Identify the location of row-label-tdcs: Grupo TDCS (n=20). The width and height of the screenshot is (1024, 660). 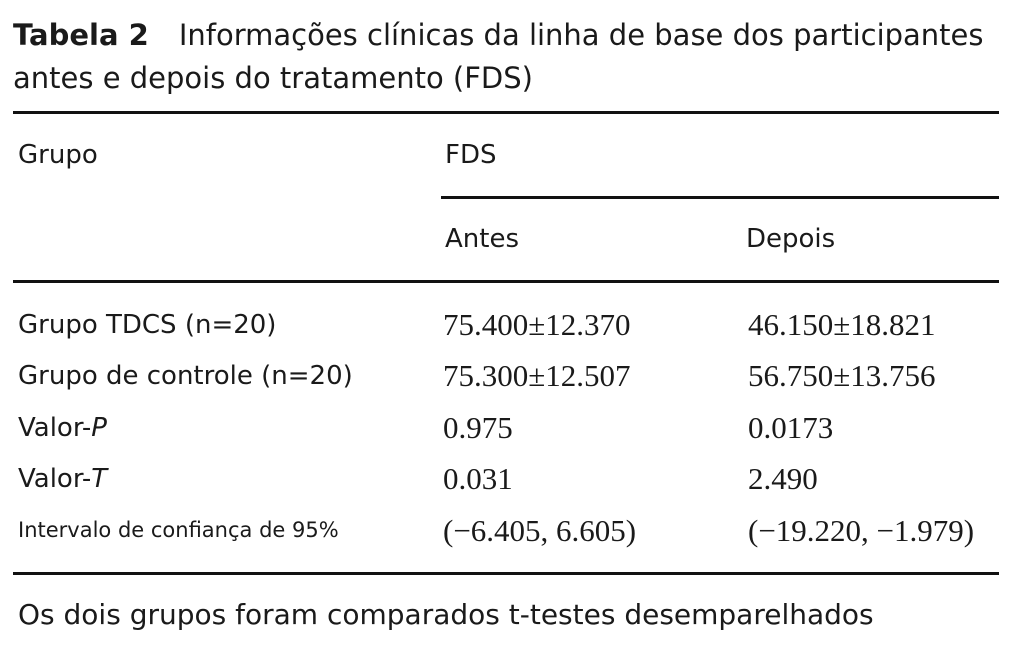
(147, 325).